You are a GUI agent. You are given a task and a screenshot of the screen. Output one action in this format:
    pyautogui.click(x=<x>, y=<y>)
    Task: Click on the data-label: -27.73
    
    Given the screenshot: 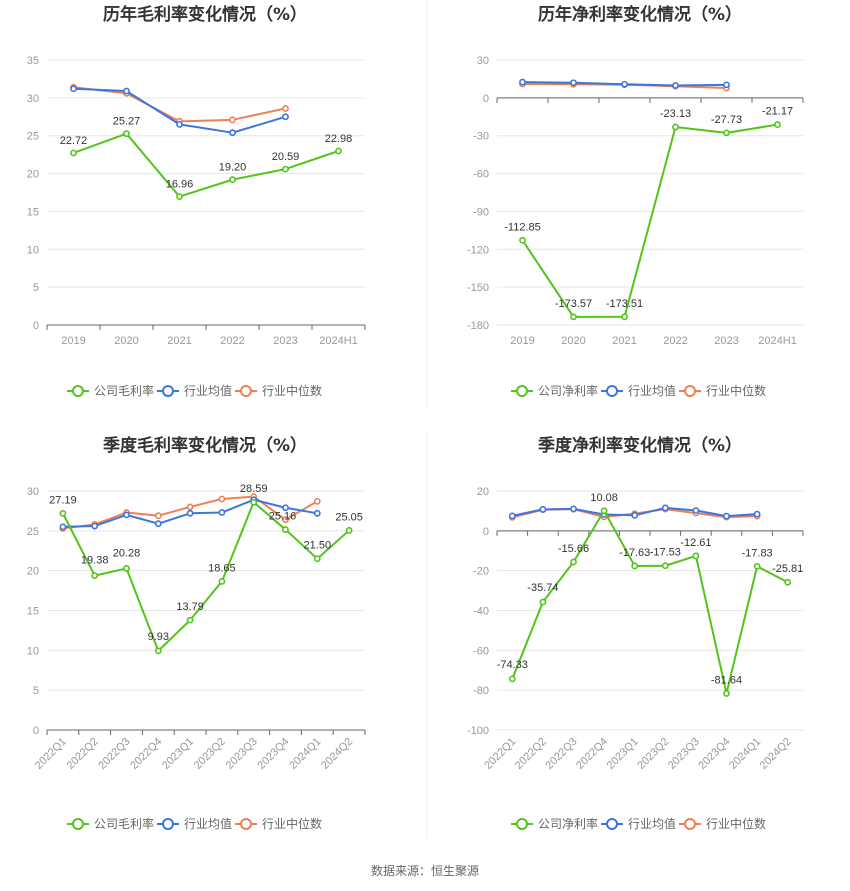 What is the action you would take?
    pyautogui.click(x=726, y=120)
    